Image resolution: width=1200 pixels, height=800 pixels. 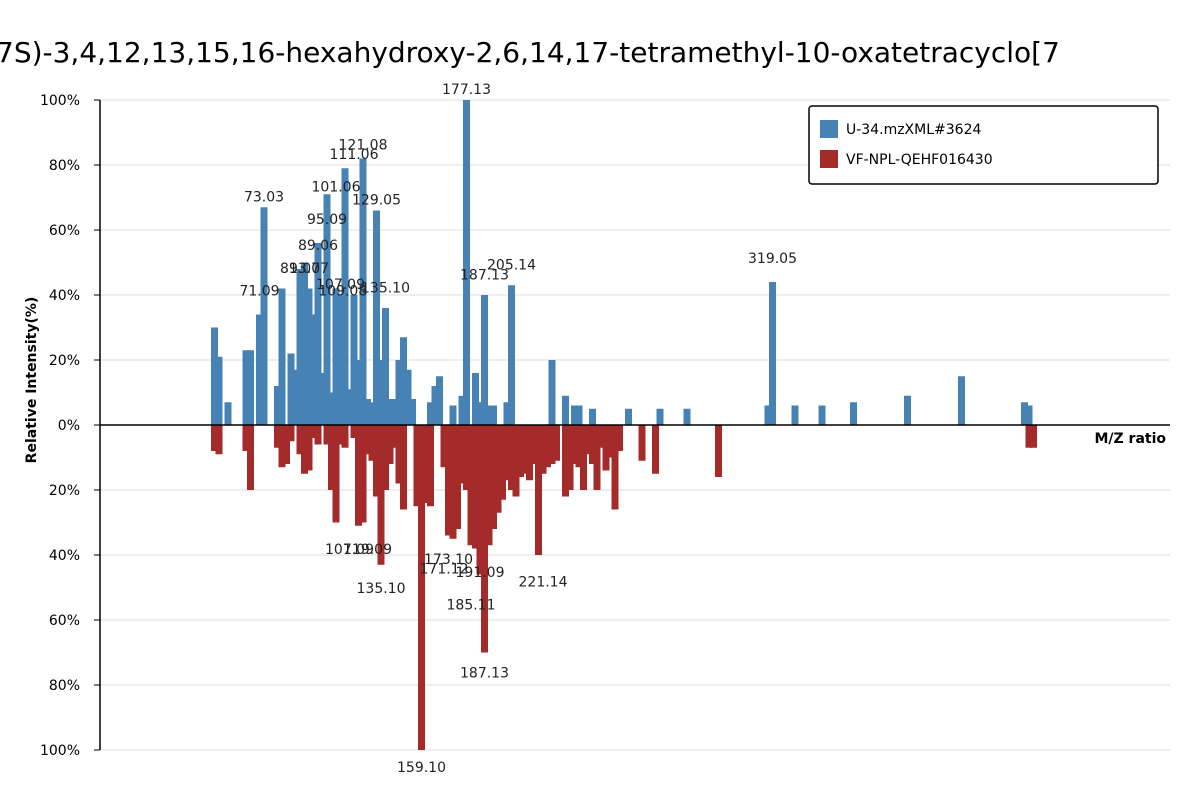 I want to click on y-tick-label: 40%, so click(x=64, y=556).